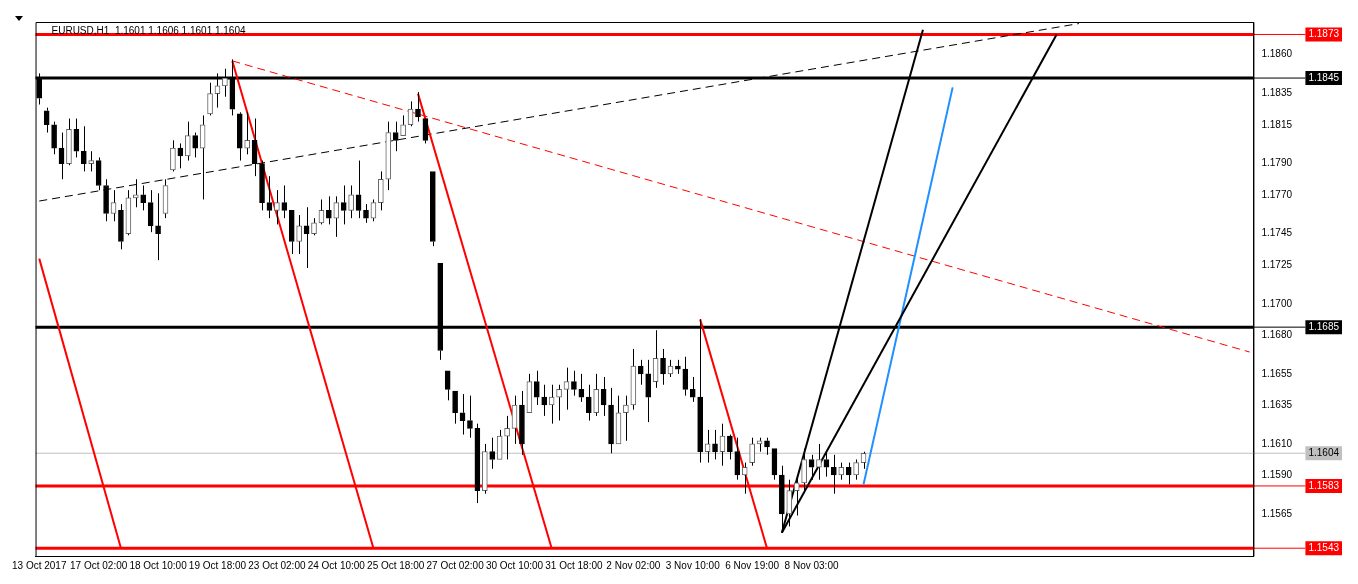  What do you see at coordinates (514, 565) in the screenshot?
I see `x-tick-label: 30 Oct 10:00` at bounding box center [514, 565].